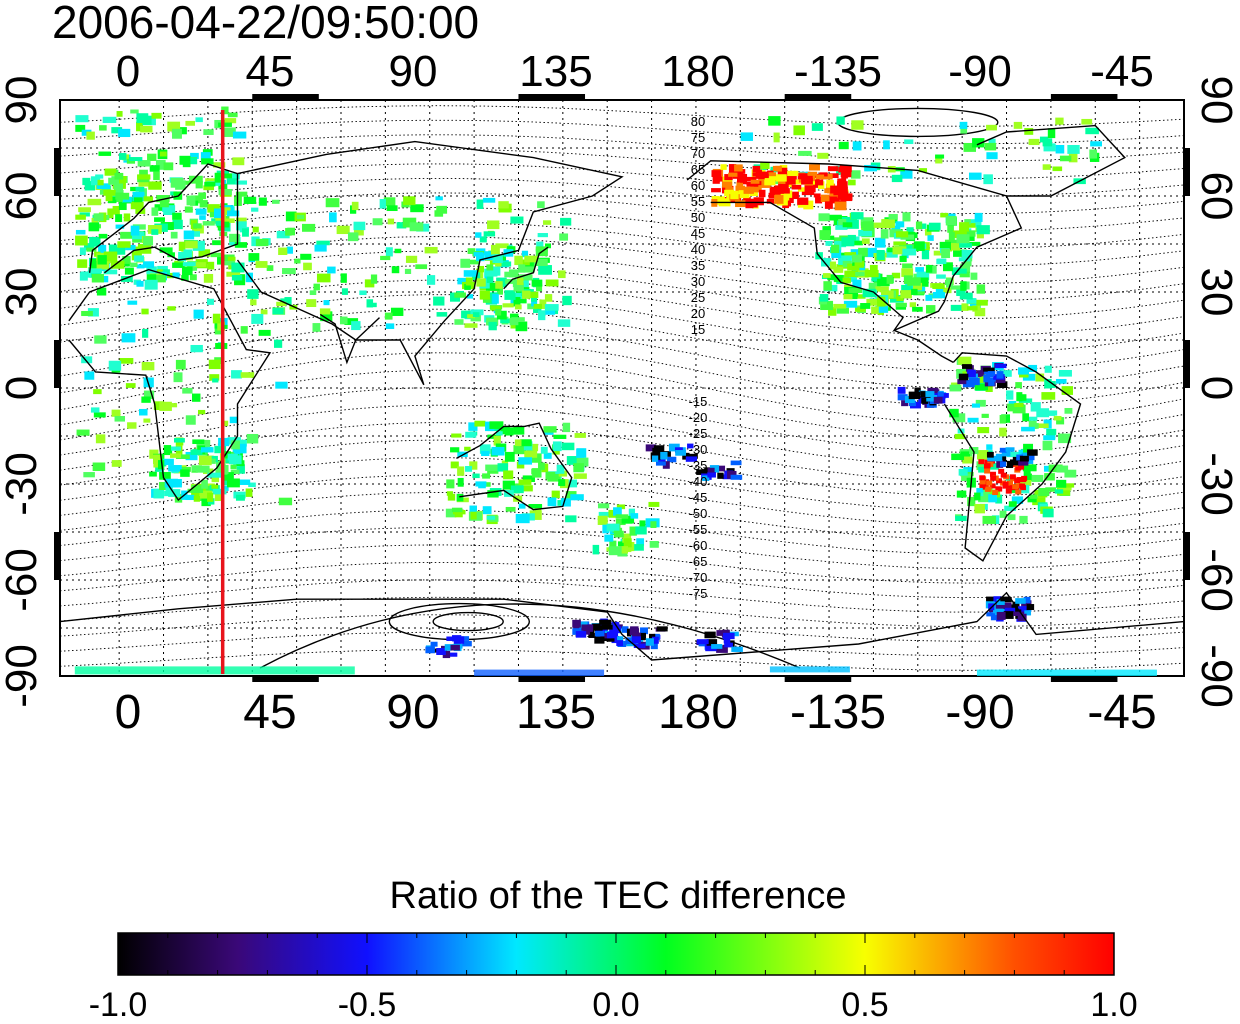 The height and width of the screenshot is (1024, 1240). I want to click on x-top-tick: 45, so click(270, 71).